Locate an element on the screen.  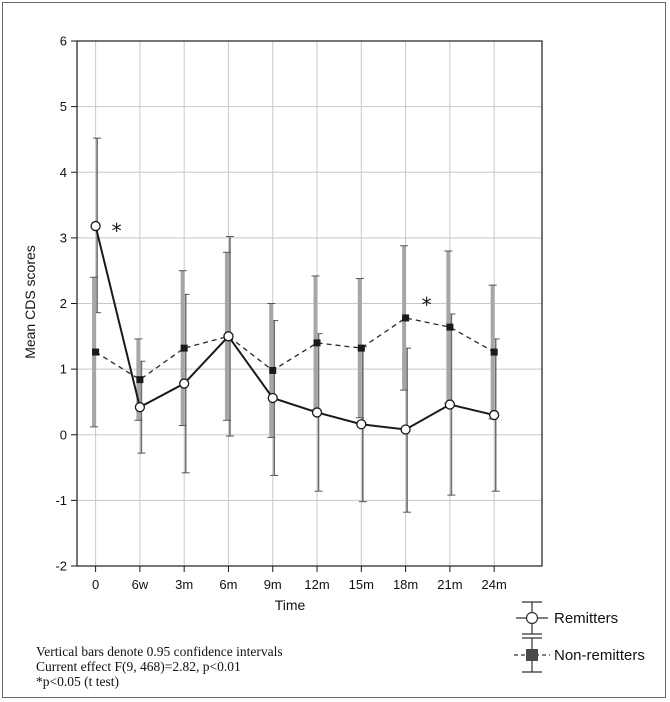
x-tick-label: 3m is located at coordinates (184, 584).